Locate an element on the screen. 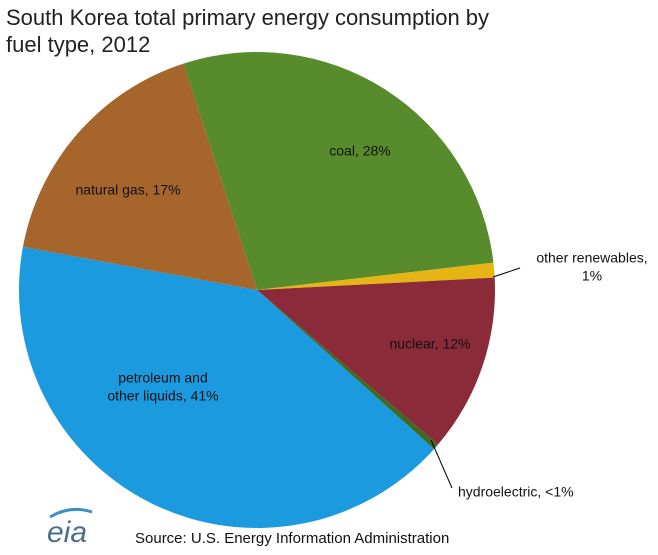 The height and width of the screenshot is (555, 658). data-label: petroleum and is located at coordinates (163, 378).